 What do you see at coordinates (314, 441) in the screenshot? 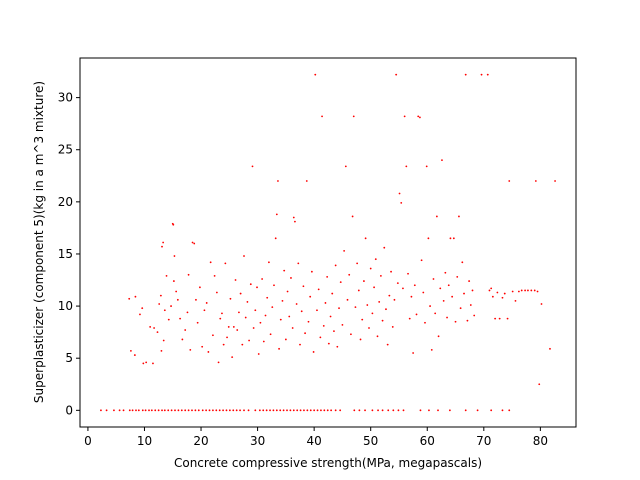
I see `x-tick-label: 40` at bounding box center [314, 441].